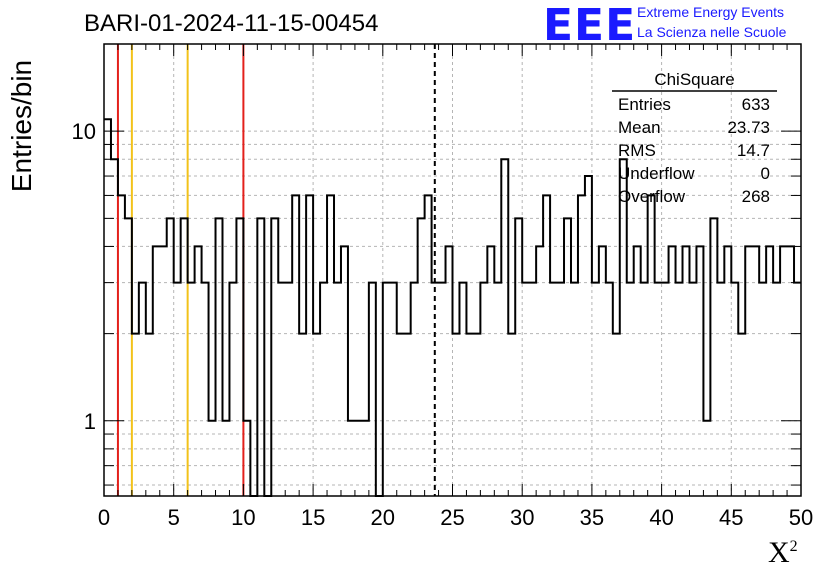 This screenshot has height=572, width=836. What do you see at coordinates (712, 32) in the screenshot?
I see `logo-line-2: La Scienza nelle Scuole` at bounding box center [712, 32].